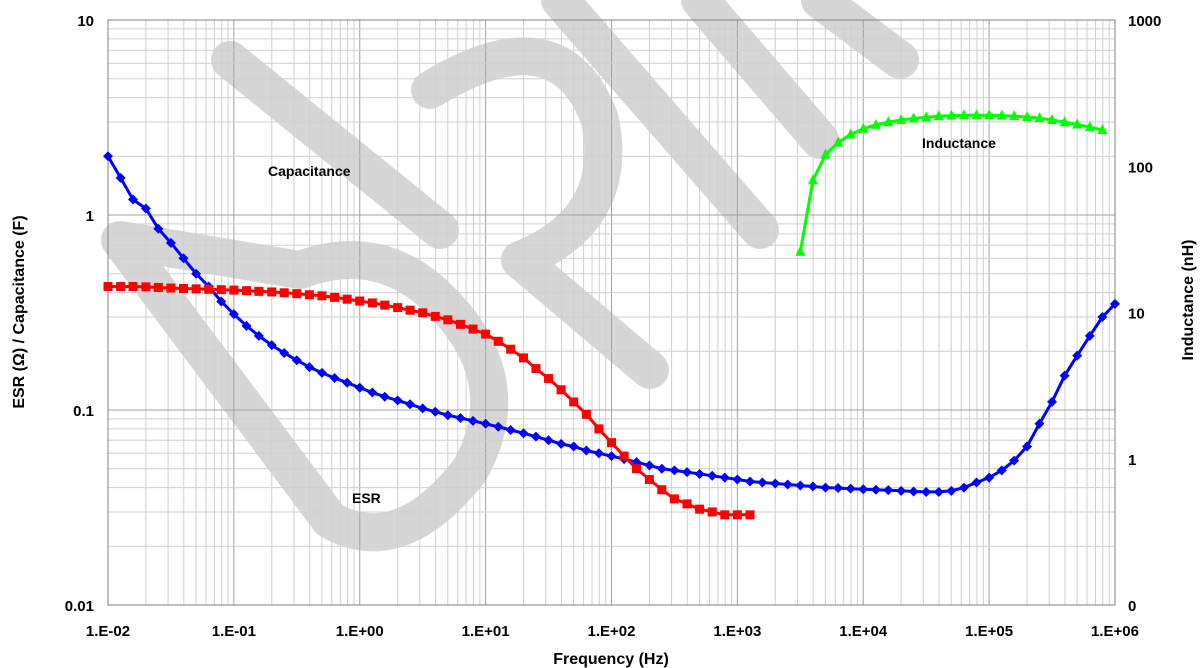 Image resolution: width=1204 pixels, height=668 pixels. I want to click on y-left-tick-label: 0.01, so click(79, 606).